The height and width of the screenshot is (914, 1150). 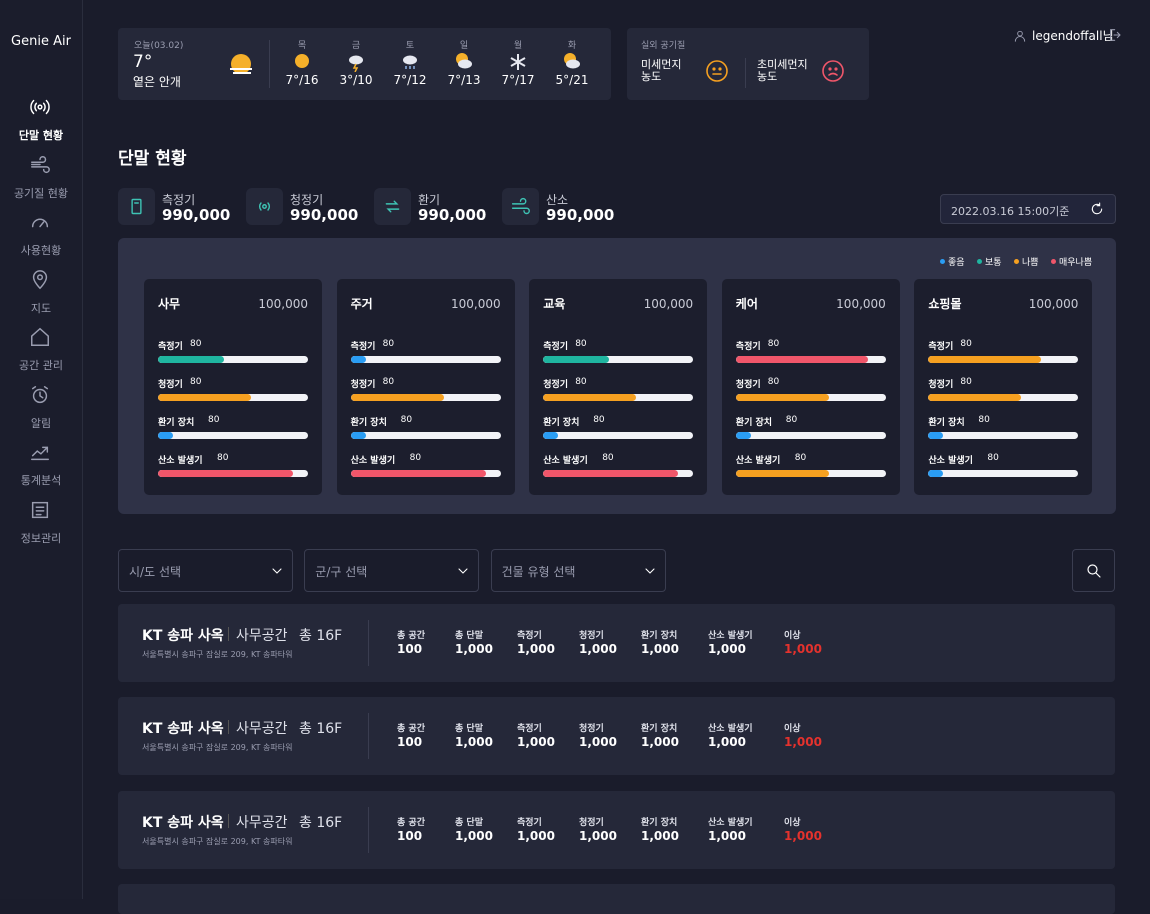 I want to click on summary-label: 산소, so click(x=557, y=200).